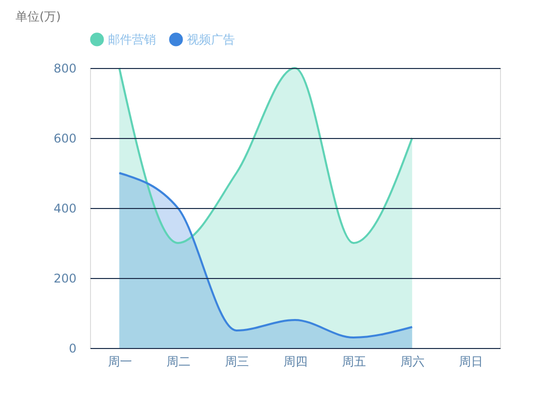 This screenshot has width=550, height=420. What do you see at coordinates (65, 279) in the screenshot?
I see `y-tick-label: 200` at bounding box center [65, 279].